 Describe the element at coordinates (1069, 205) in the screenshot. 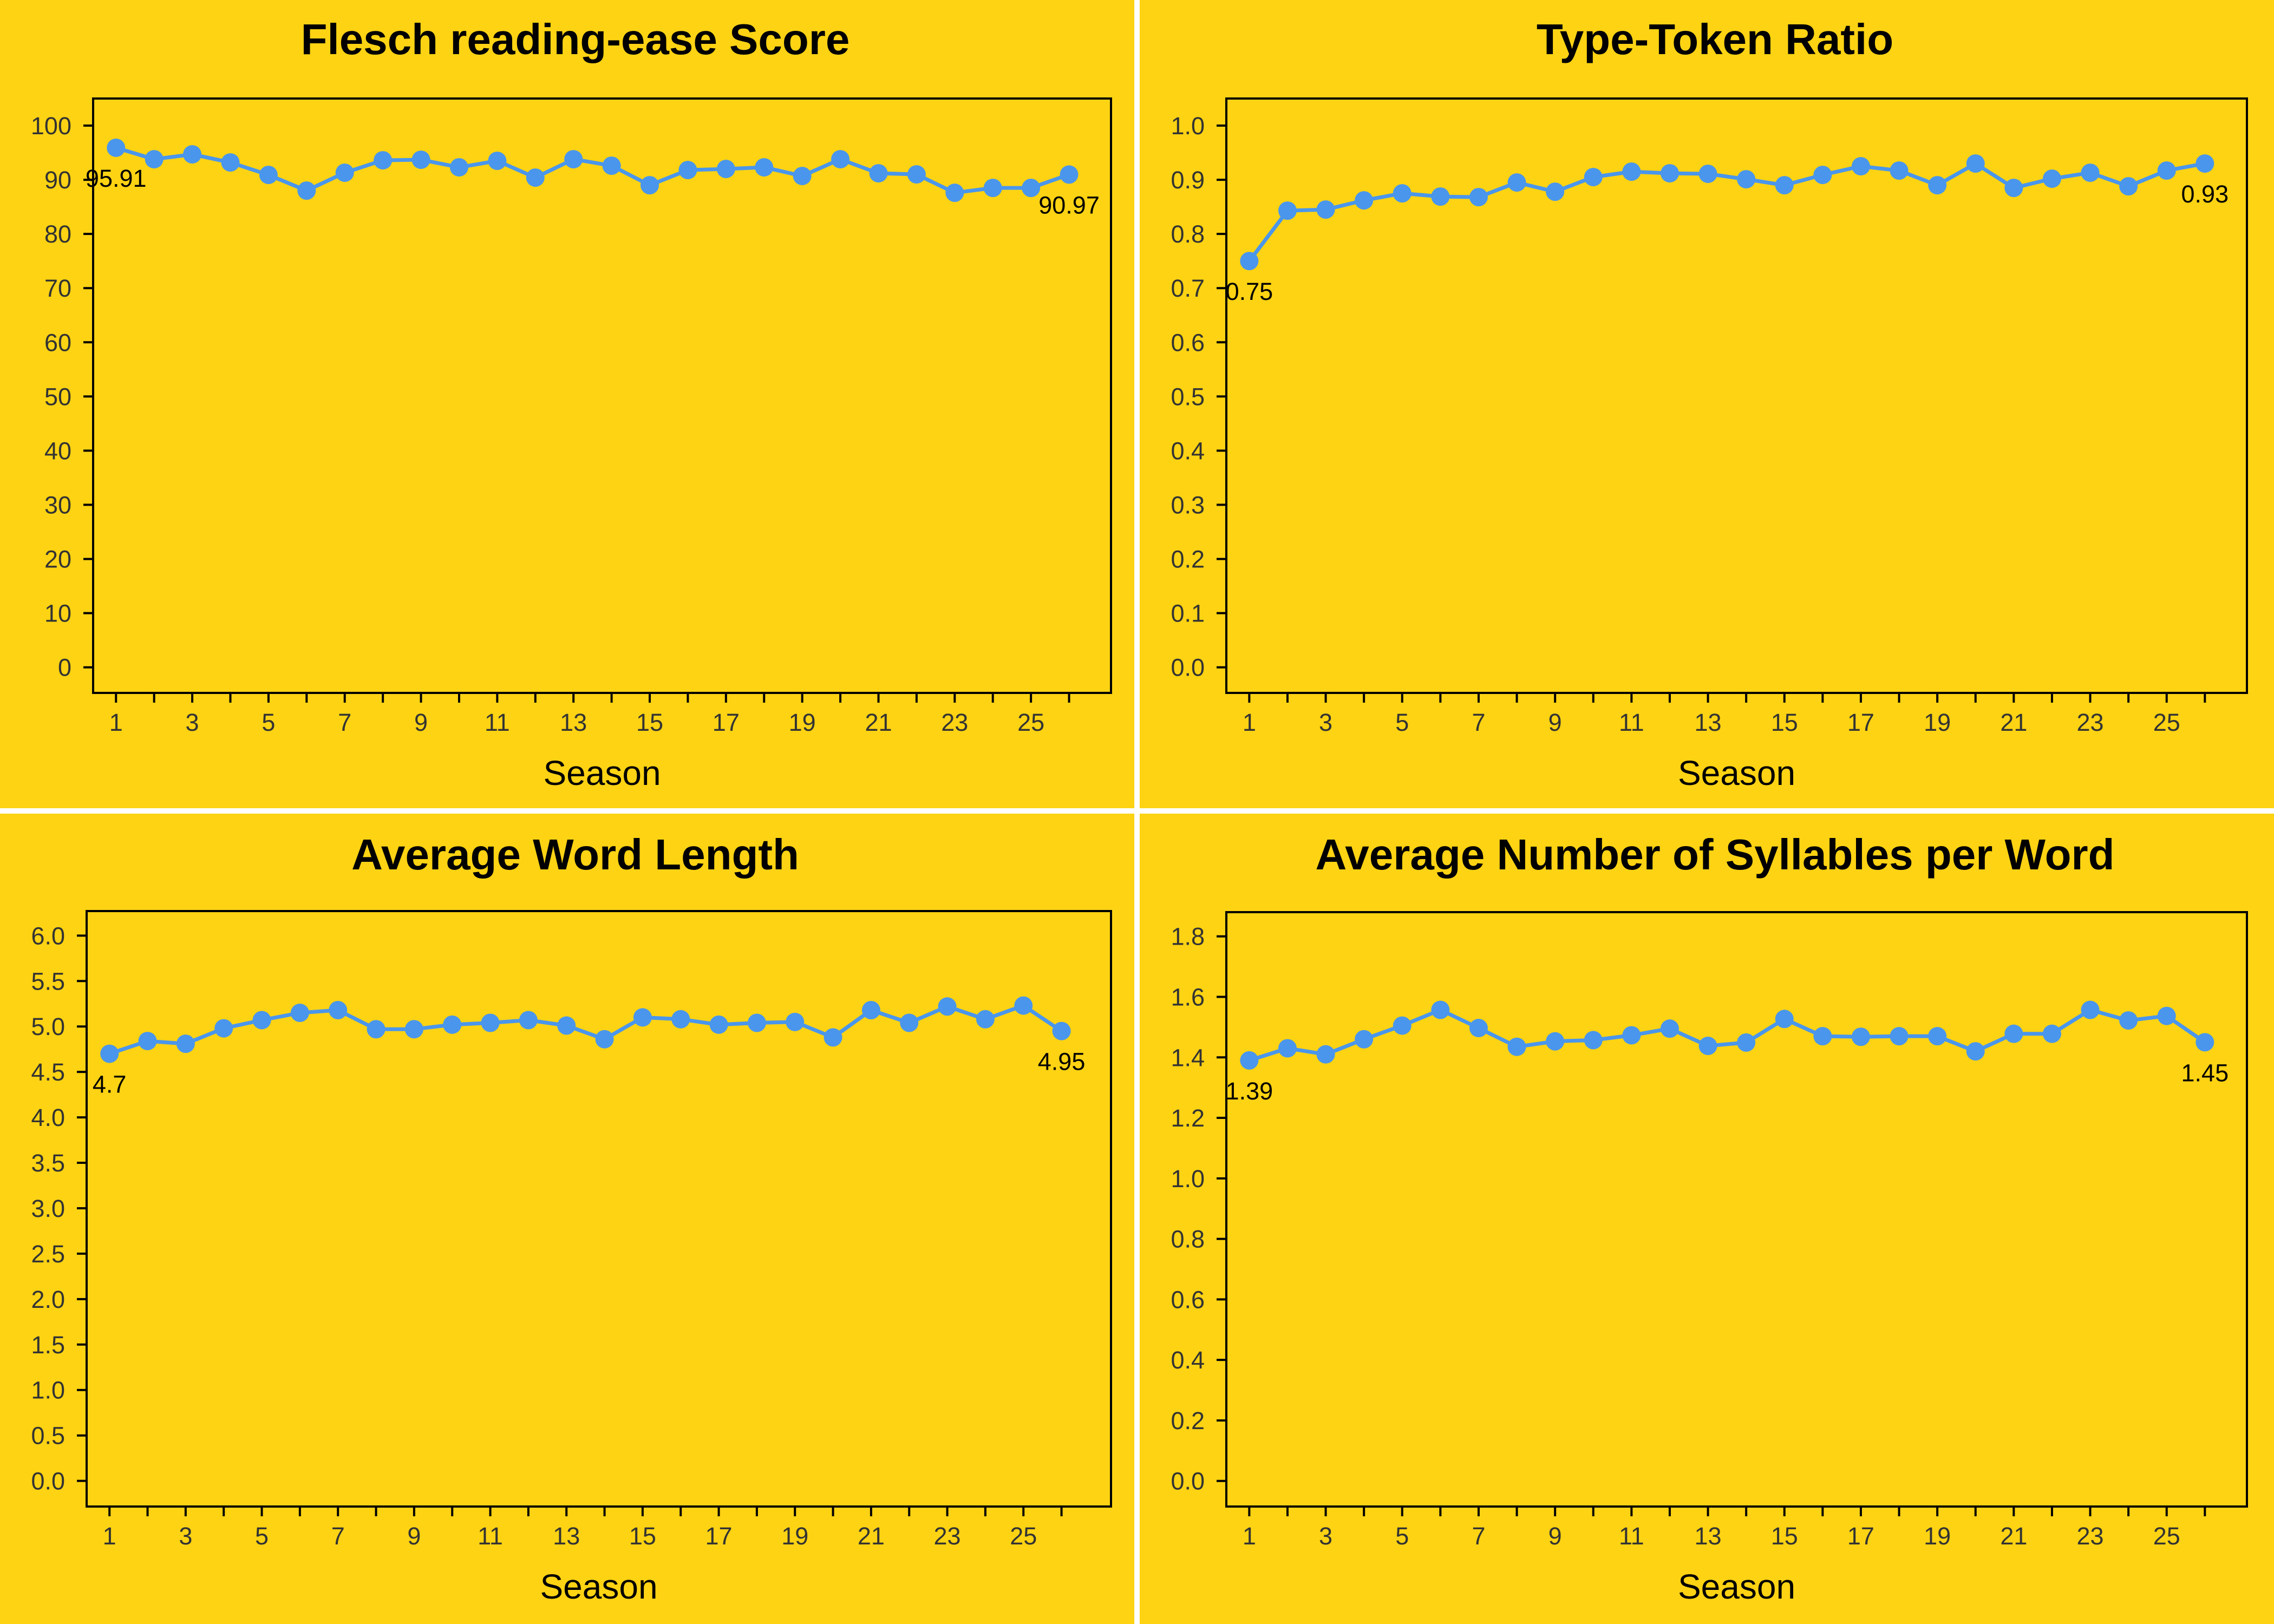

I see `data-label: 90.97` at that location.